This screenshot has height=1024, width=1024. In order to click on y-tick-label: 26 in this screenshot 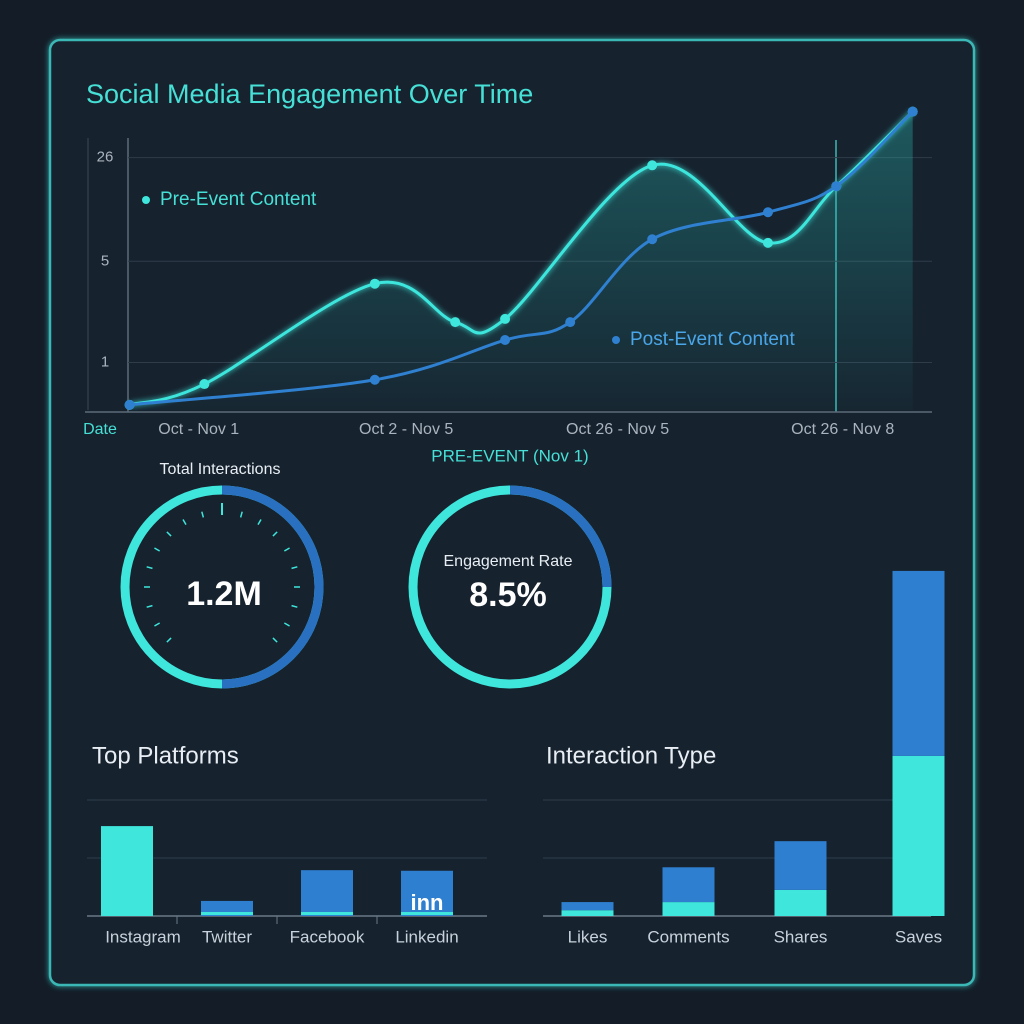, I will do `click(105, 157)`.